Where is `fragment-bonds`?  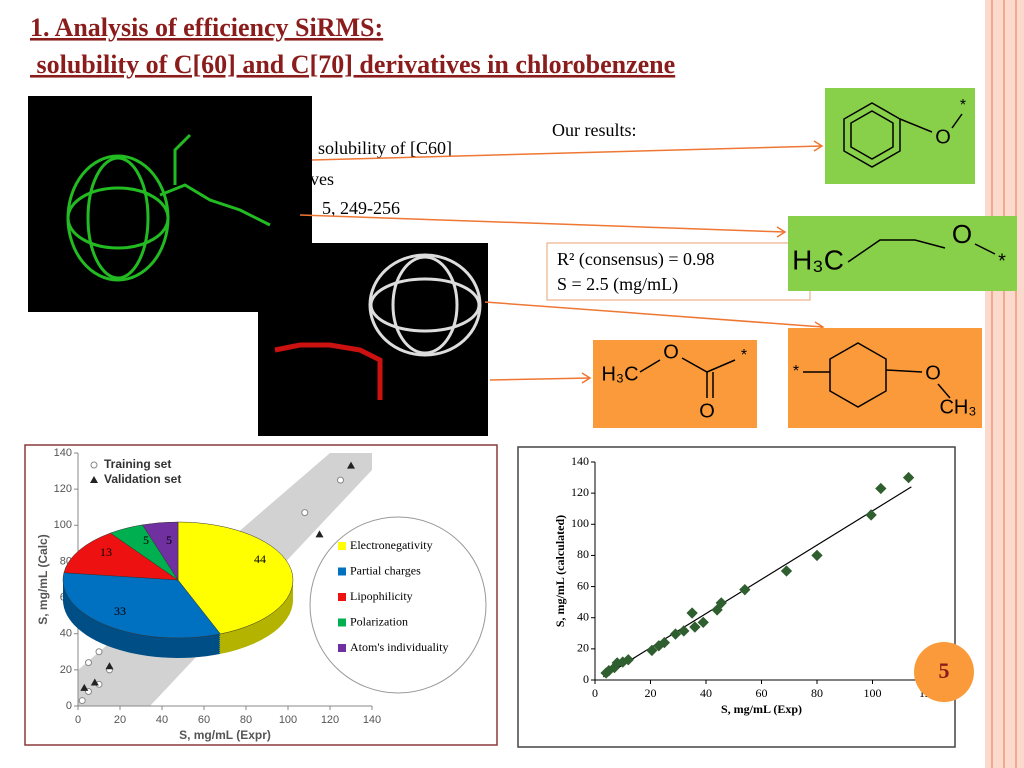
fragment-bonds is located at coordinates (817, 255).